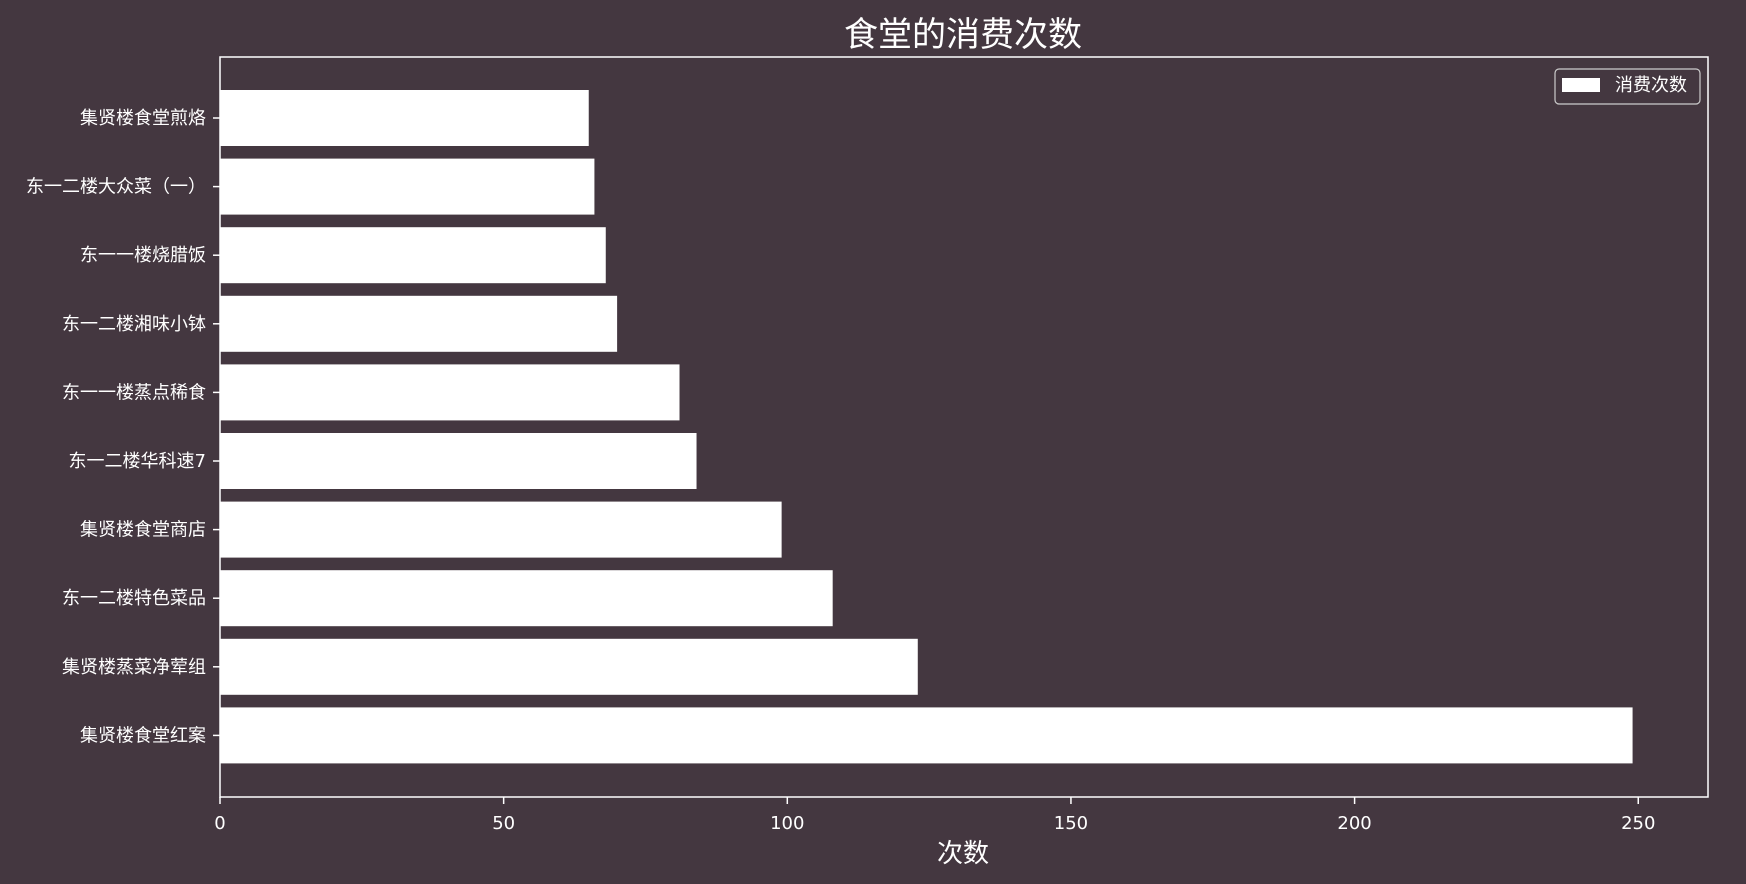 Image resolution: width=1746 pixels, height=884 pixels. What do you see at coordinates (1354, 823) in the screenshot?
I see `x-tick-label-4: 200` at bounding box center [1354, 823].